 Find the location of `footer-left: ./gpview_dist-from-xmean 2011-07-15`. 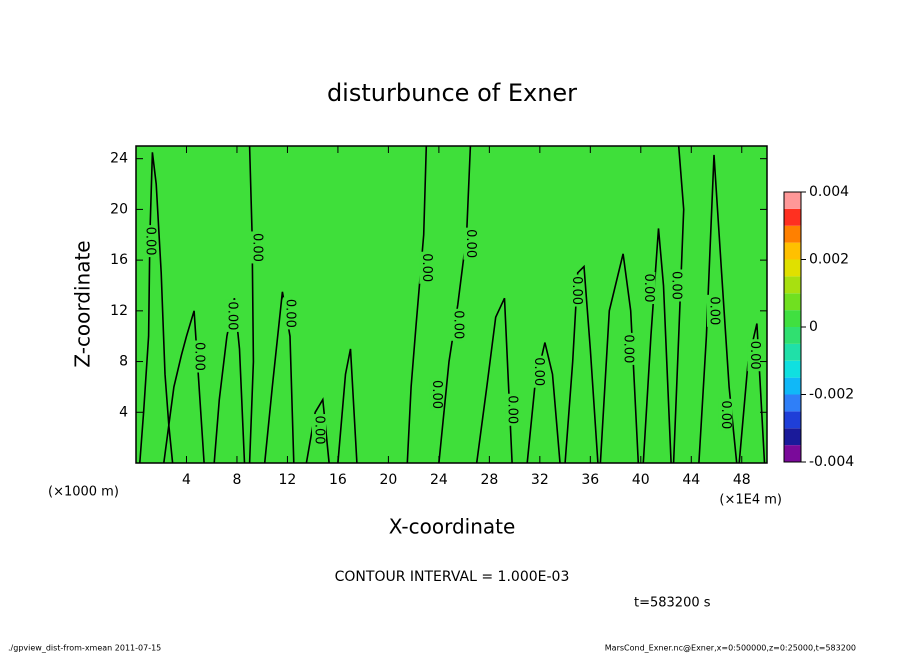

footer-left: ./gpview_dist-from-xmean 2011-07-15 is located at coordinates (84, 648).